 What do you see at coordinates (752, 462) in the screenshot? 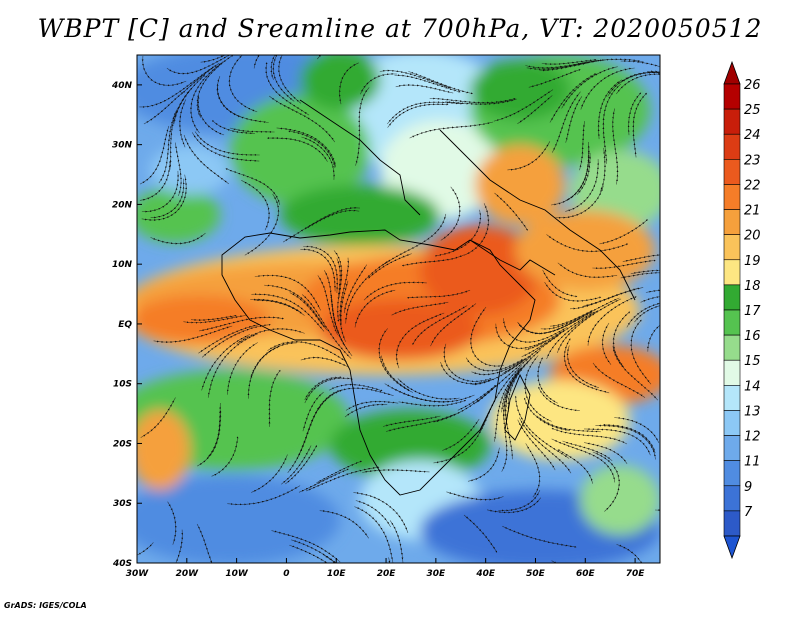
I see `colorbar-label: 11` at bounding box center [752, 462].